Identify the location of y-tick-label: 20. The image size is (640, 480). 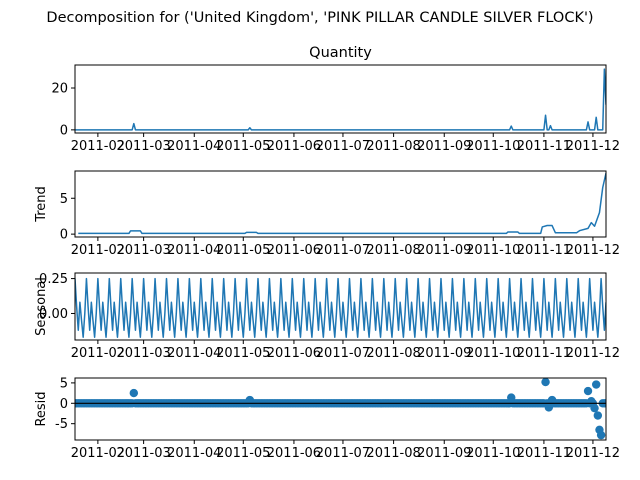
(59, 89).